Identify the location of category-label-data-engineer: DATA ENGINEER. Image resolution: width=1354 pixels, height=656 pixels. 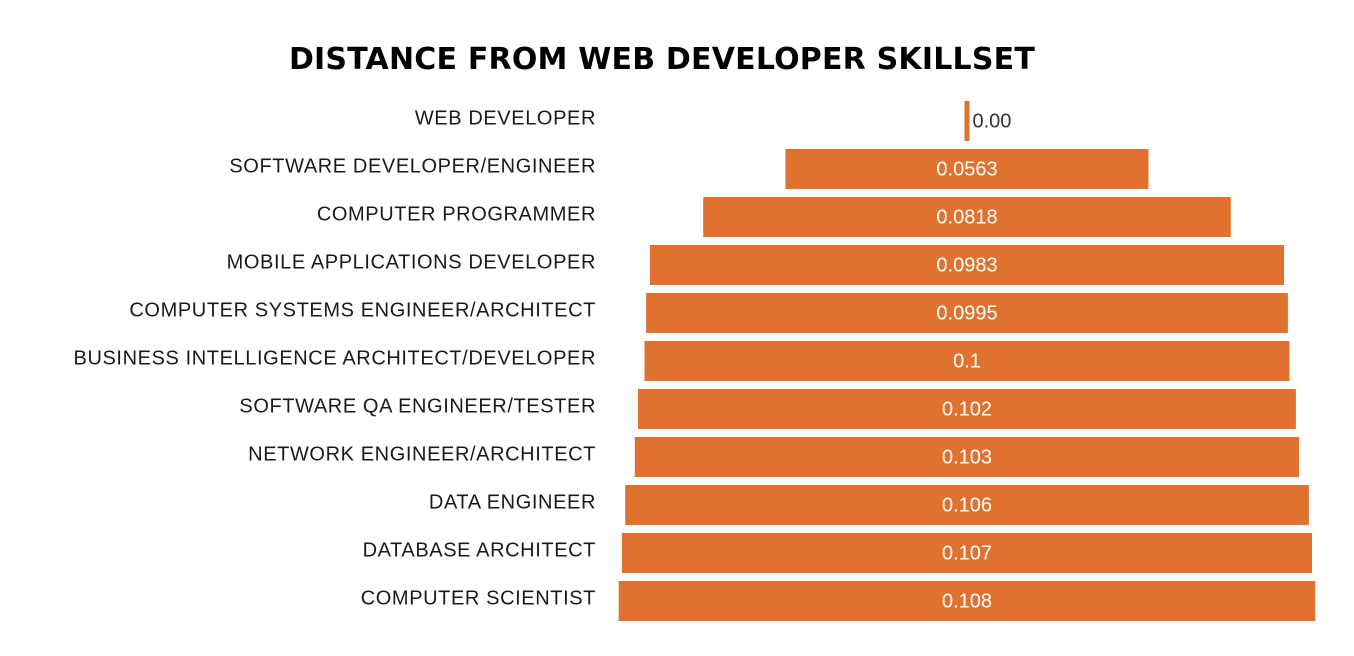
(512, 502).